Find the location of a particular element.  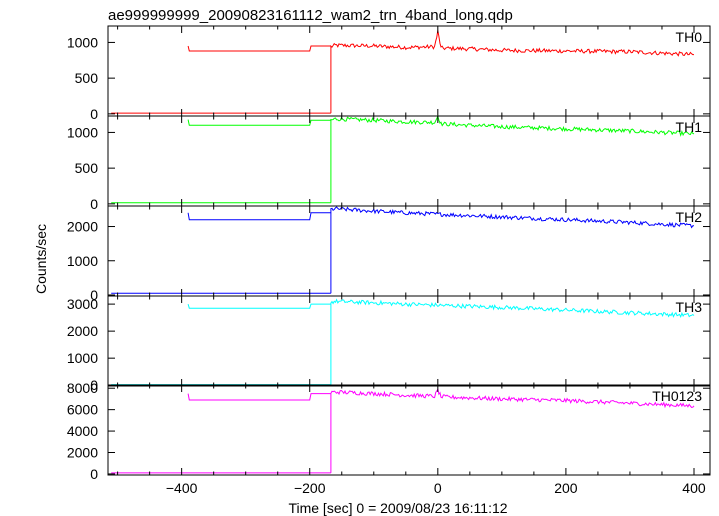

x-tick-label: 0 is located at coordinates (438, 488).